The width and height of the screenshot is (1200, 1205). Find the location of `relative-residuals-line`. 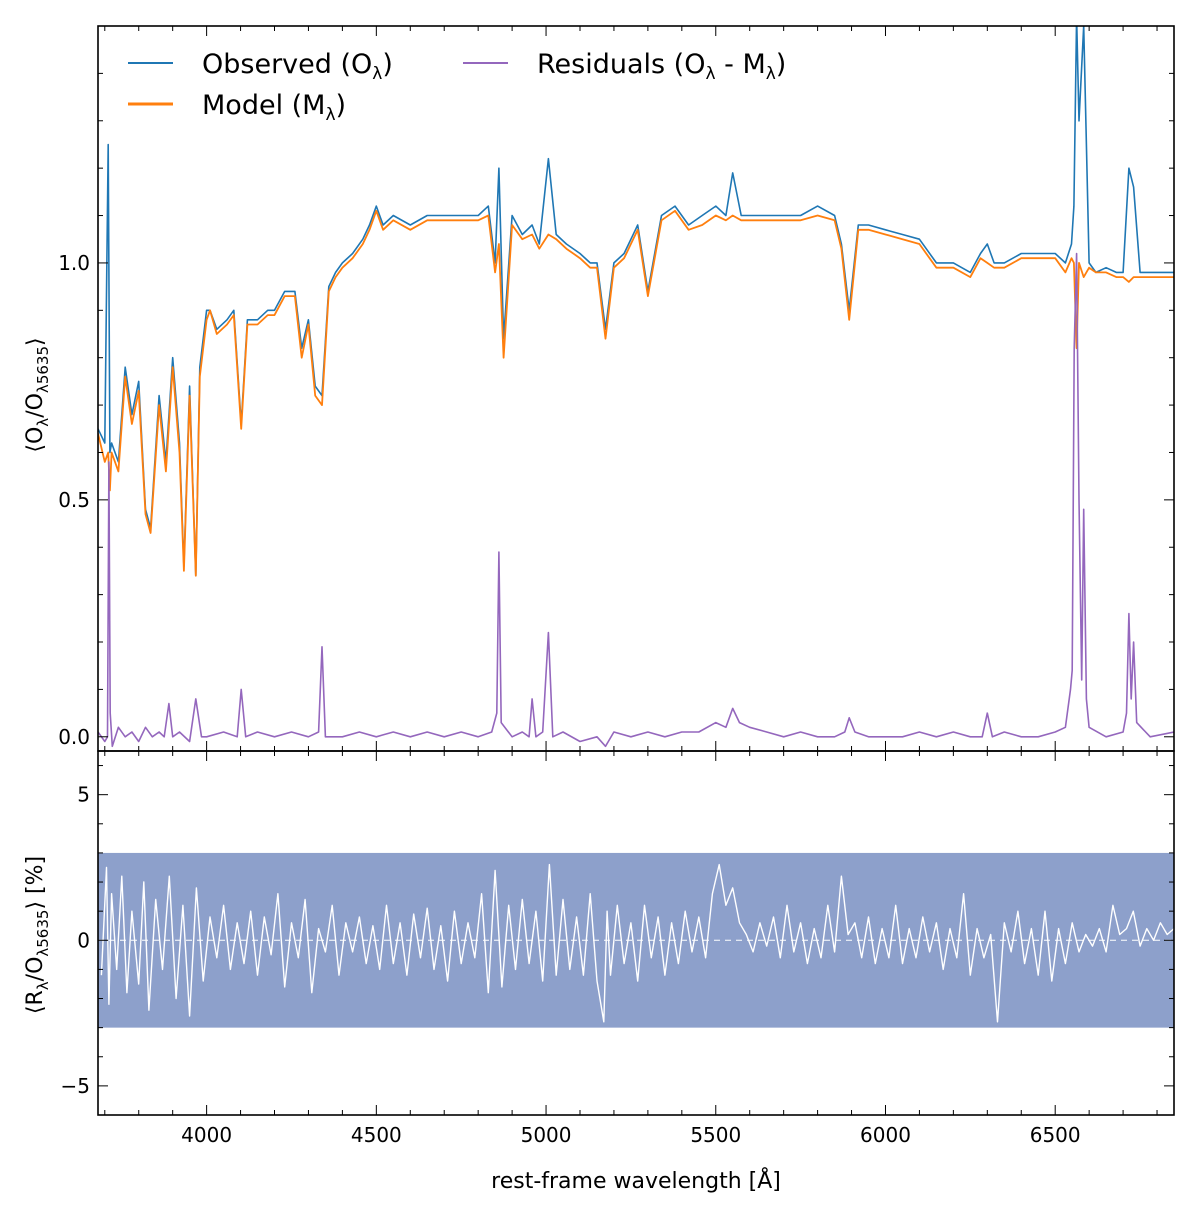

relative-residuals-line is located at coordinates (637, 943).